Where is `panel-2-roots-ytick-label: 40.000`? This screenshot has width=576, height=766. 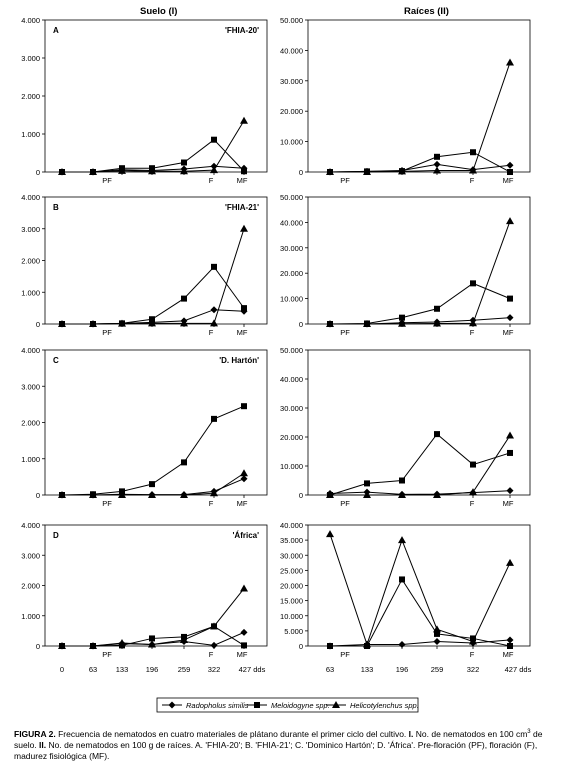 panel-2-roots-ytick-label: 40.000 is located at coordinates (291, 222).